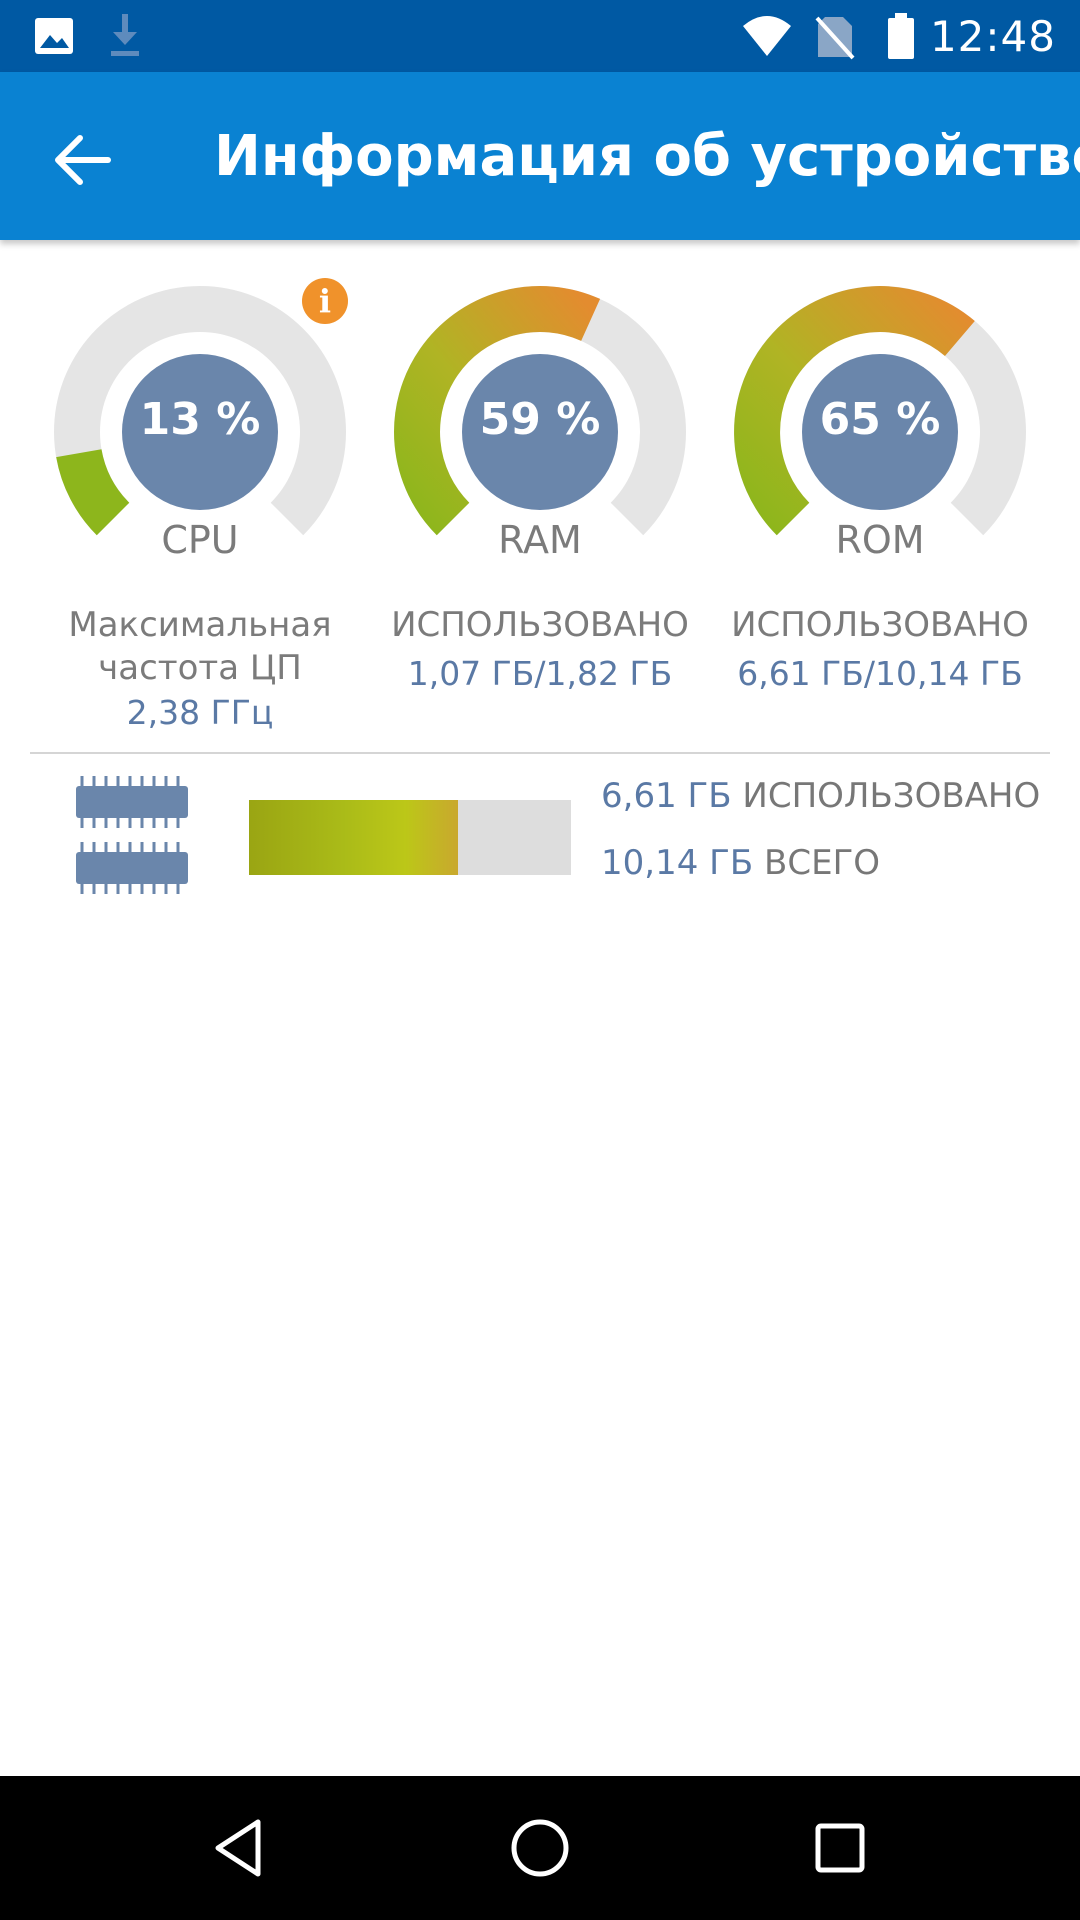 The height and width of the screenshot is (1920, 1080). Describe the element at coordinates (891, 796) in the screenshot. I see `storage-used-label: ИСПОЛЬЗОВАНО` at that location.